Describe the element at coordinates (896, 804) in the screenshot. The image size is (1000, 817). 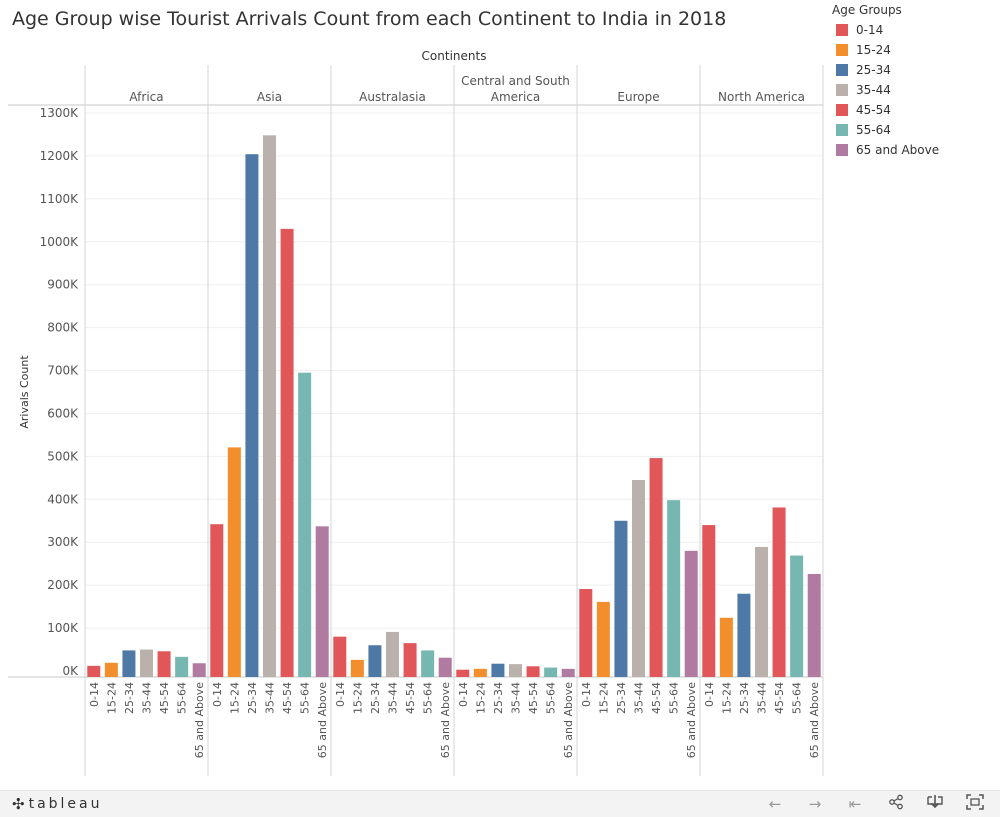
I see `share-icon` at that location.